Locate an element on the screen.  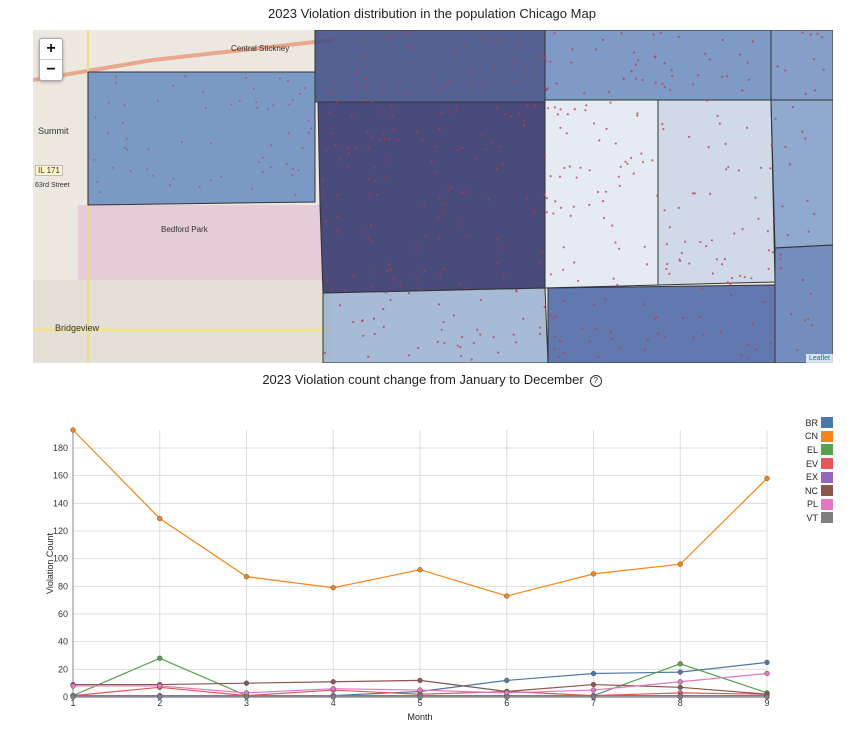
legend-item-vt: VT is located at coordinates (816, 518).